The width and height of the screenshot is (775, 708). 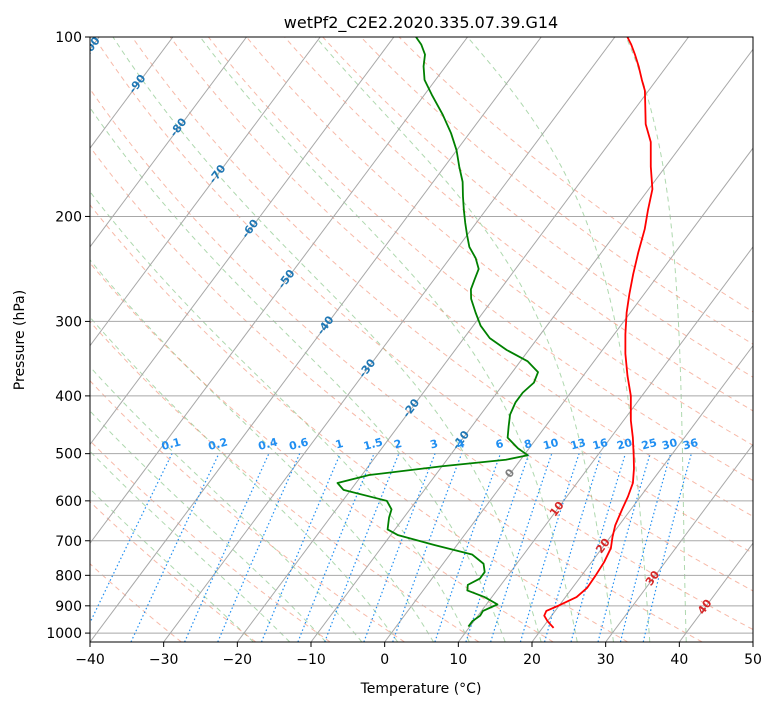 What do you see at coordinates (499, 444) in the screenshot?
I see `mixing-ratio-label: 6` at bounding box center [499, 444].